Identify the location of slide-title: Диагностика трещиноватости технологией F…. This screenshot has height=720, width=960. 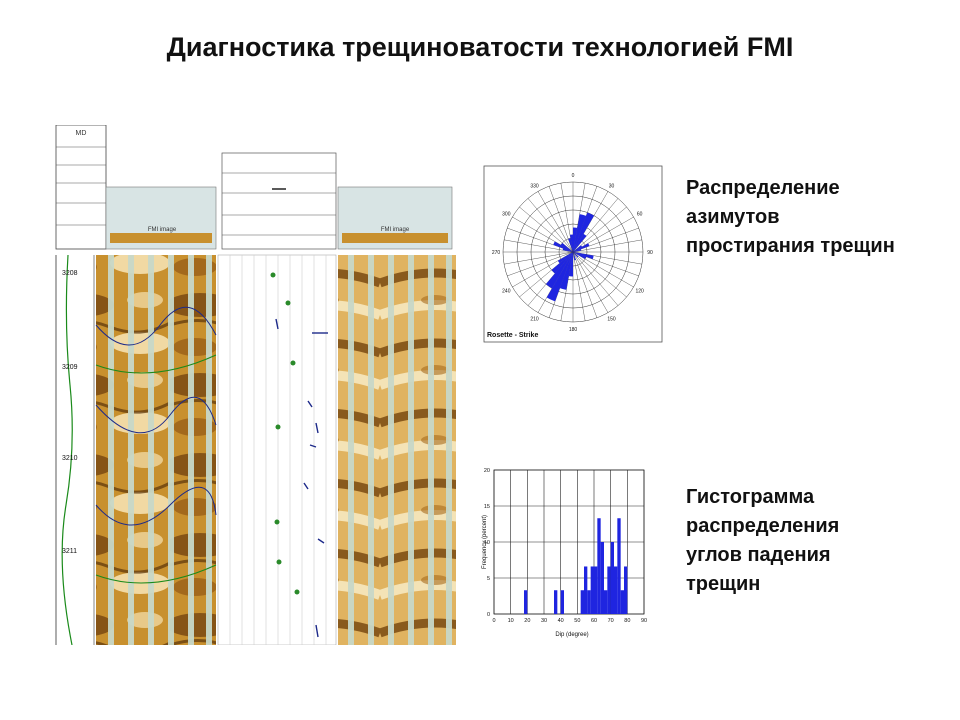
(480, 47).